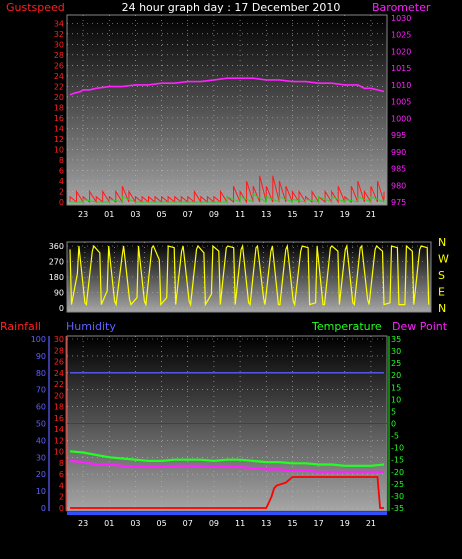 This screenshot has height=559, width=462. What do you see at coordinates (56, 262) in the screenshot?
I see `direction-tick-label: 270` at bounding box center [56, 262].